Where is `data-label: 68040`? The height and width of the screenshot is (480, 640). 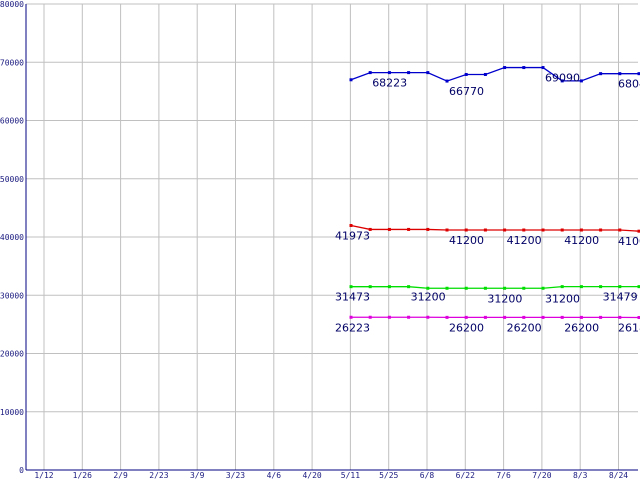
data-label: 68040 is located at coordinates (629, 84).